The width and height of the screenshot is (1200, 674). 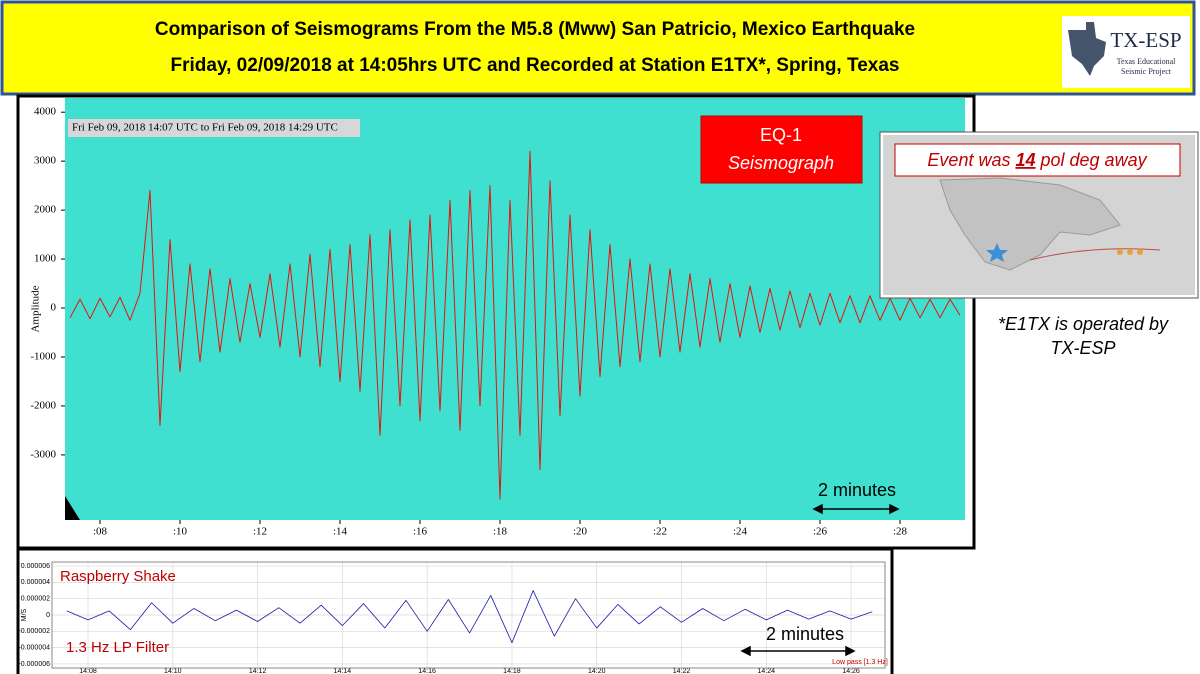 What do you see at coordinates (45, 210) in the screenshot?
I see `y-tick-label: 2000` at bounding box center [45, 210].